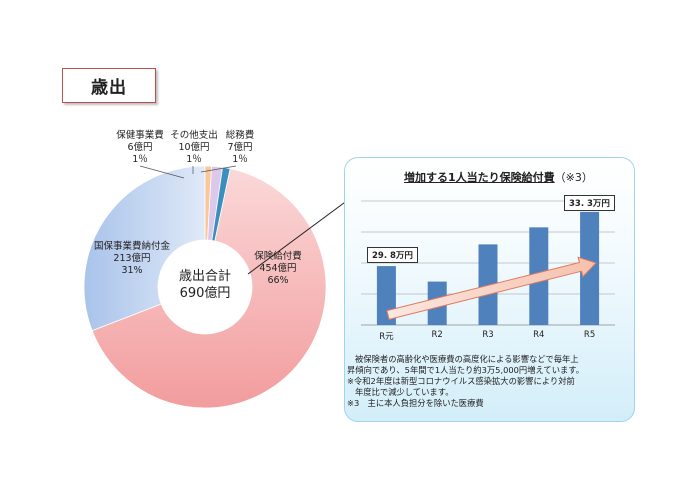  I want to click on bar-chart-title-note: （※3）, so click(573, 177).